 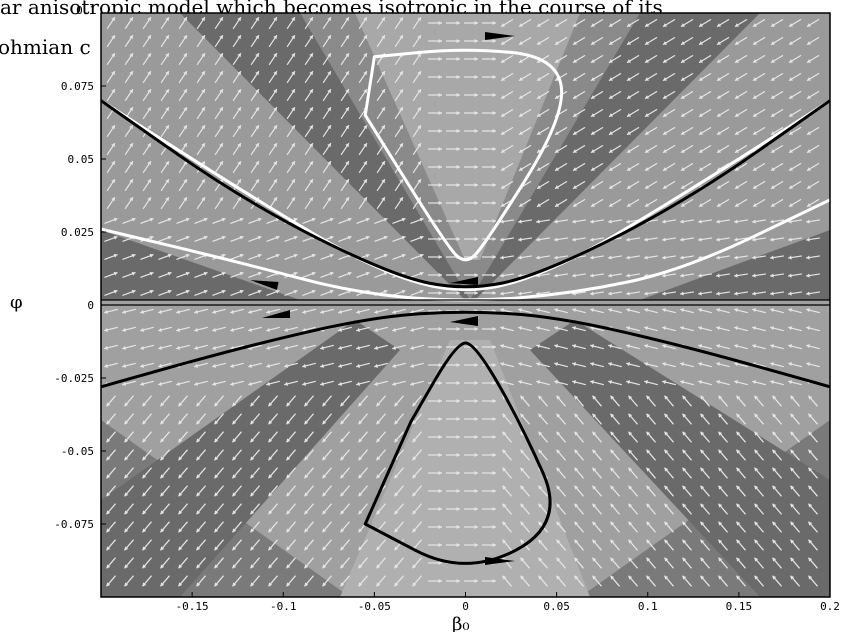 What do you see at coordinates (461, 623) in the screenshot?
I see `x-axis-label: β₀` at bounding box center [461, 623].